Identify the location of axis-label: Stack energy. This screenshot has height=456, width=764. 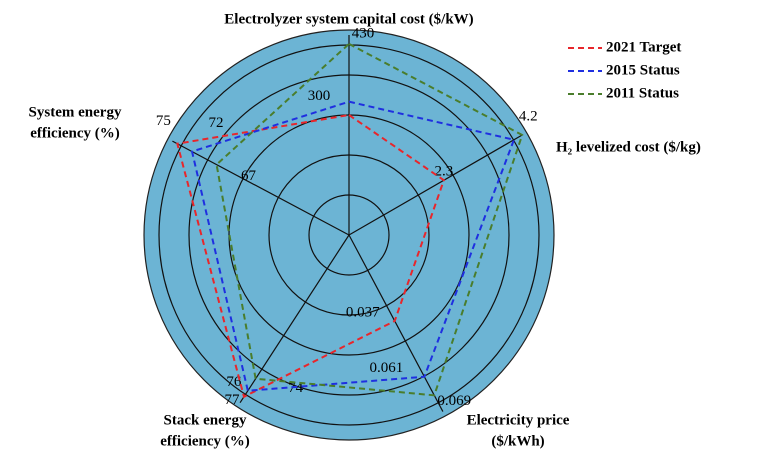
(205, 420).